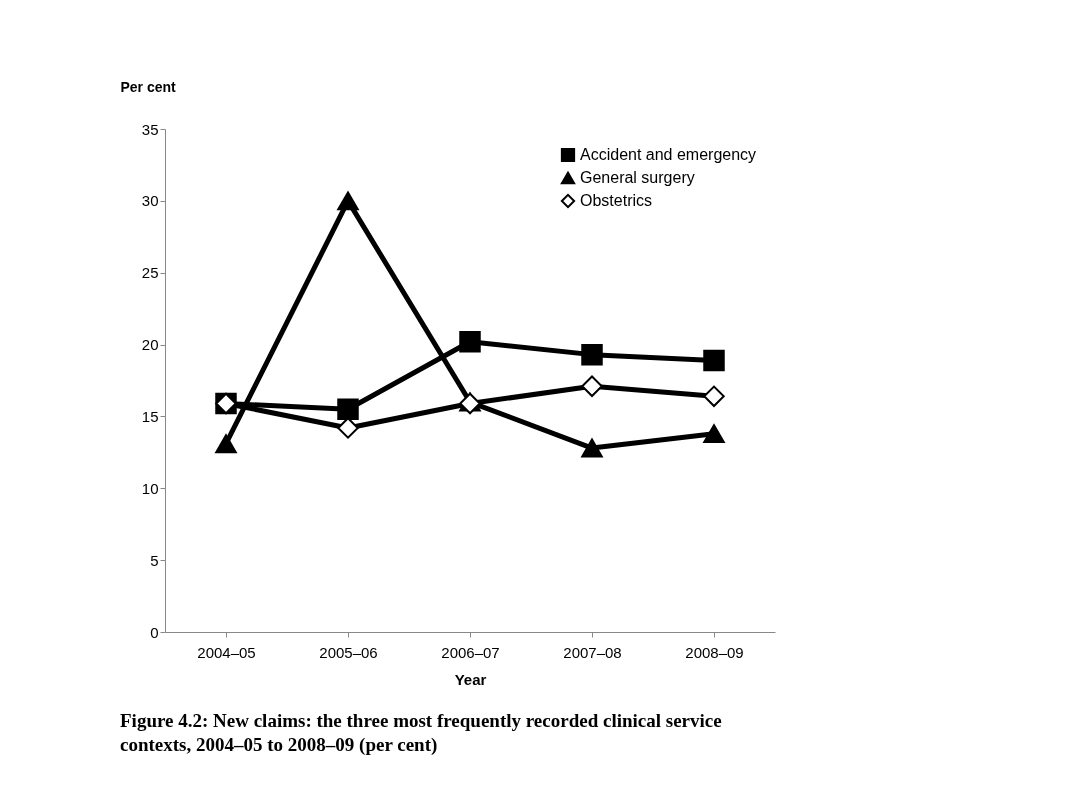  What do you see at coordinates (150, 201) in the screenshot?
I see `y-tick-label: 30` at bounding box center [150, 201].